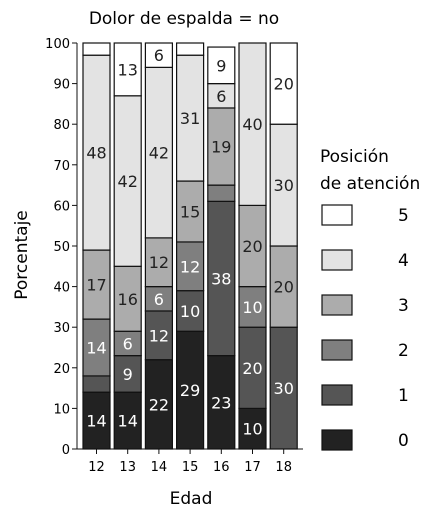  Describe the element at coordinates (61, 328) in the screenshot. I see `y-tick-label: 30` at that location.